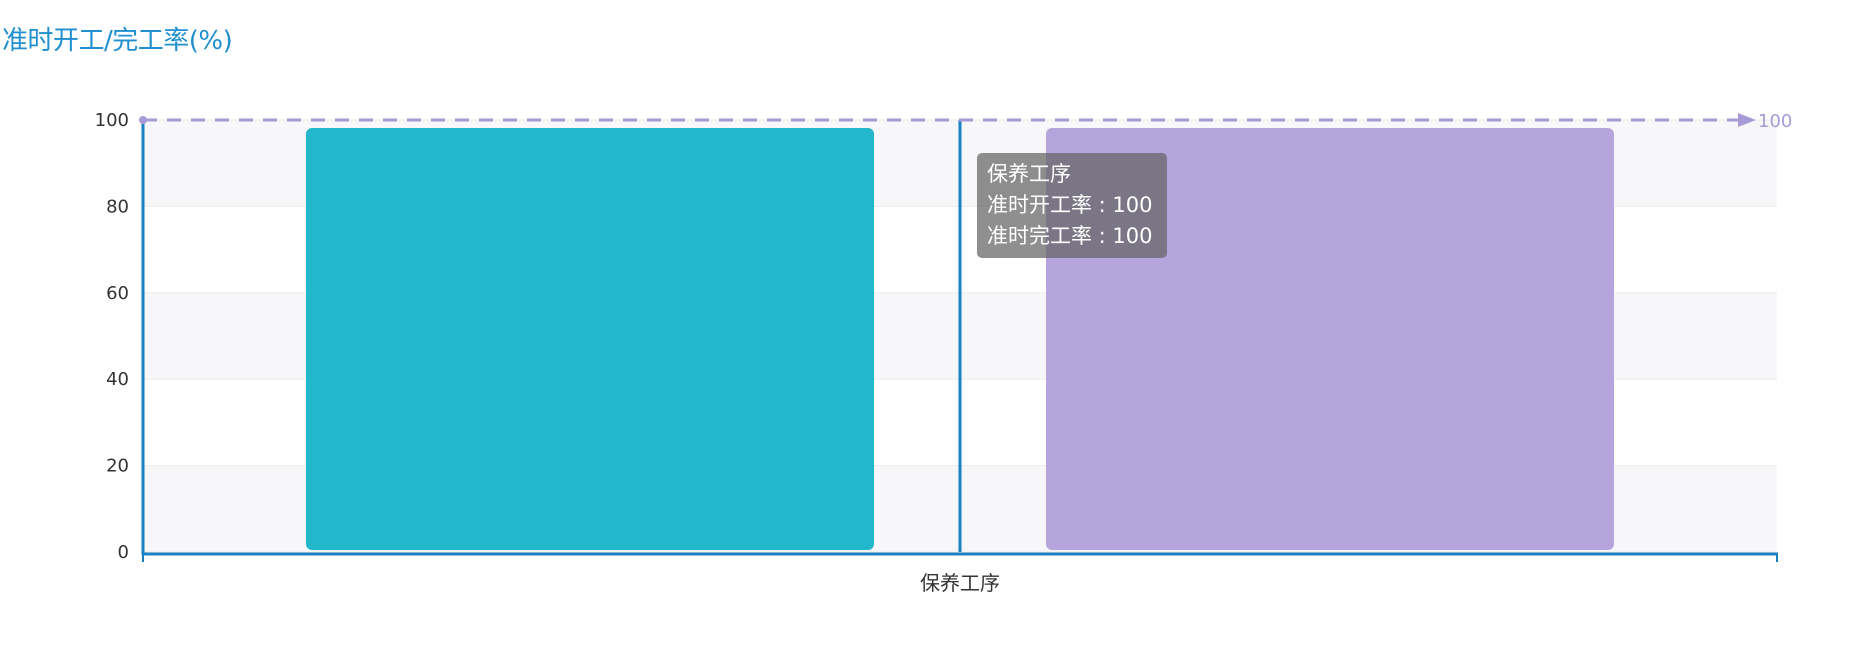  I want to click on tooltip: 保养工序 准时开工率 : 100 准时完工率 : 100, so click(1072, 205).